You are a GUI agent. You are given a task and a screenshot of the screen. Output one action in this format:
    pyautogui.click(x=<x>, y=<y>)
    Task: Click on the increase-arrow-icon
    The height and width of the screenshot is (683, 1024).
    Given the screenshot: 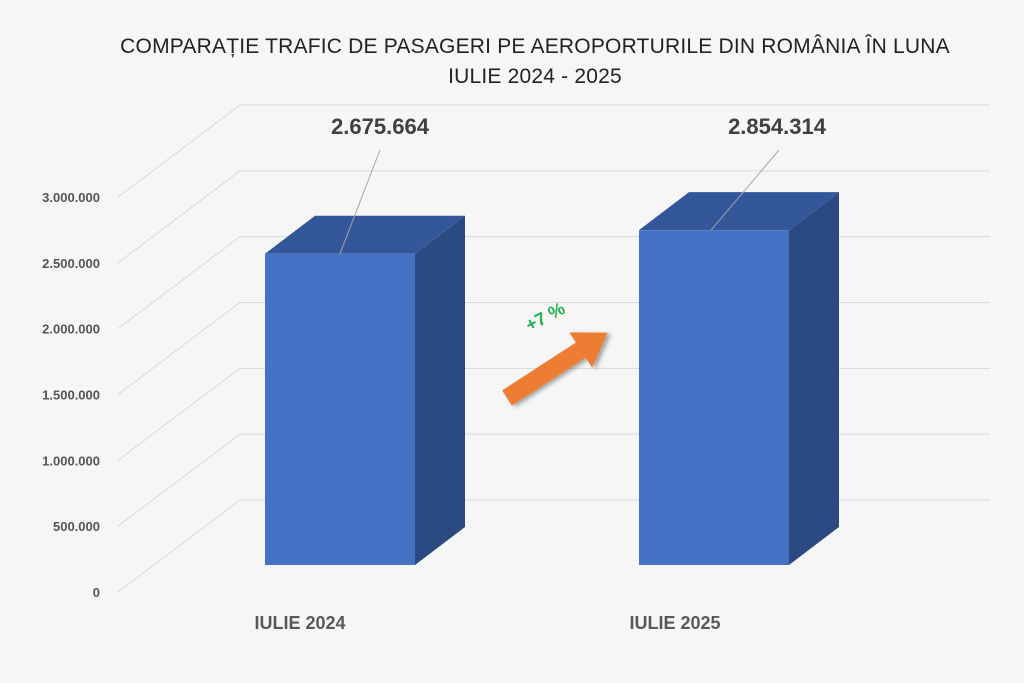 What is the action you would take?
    pyautogui.click(x=555, y=369)
    